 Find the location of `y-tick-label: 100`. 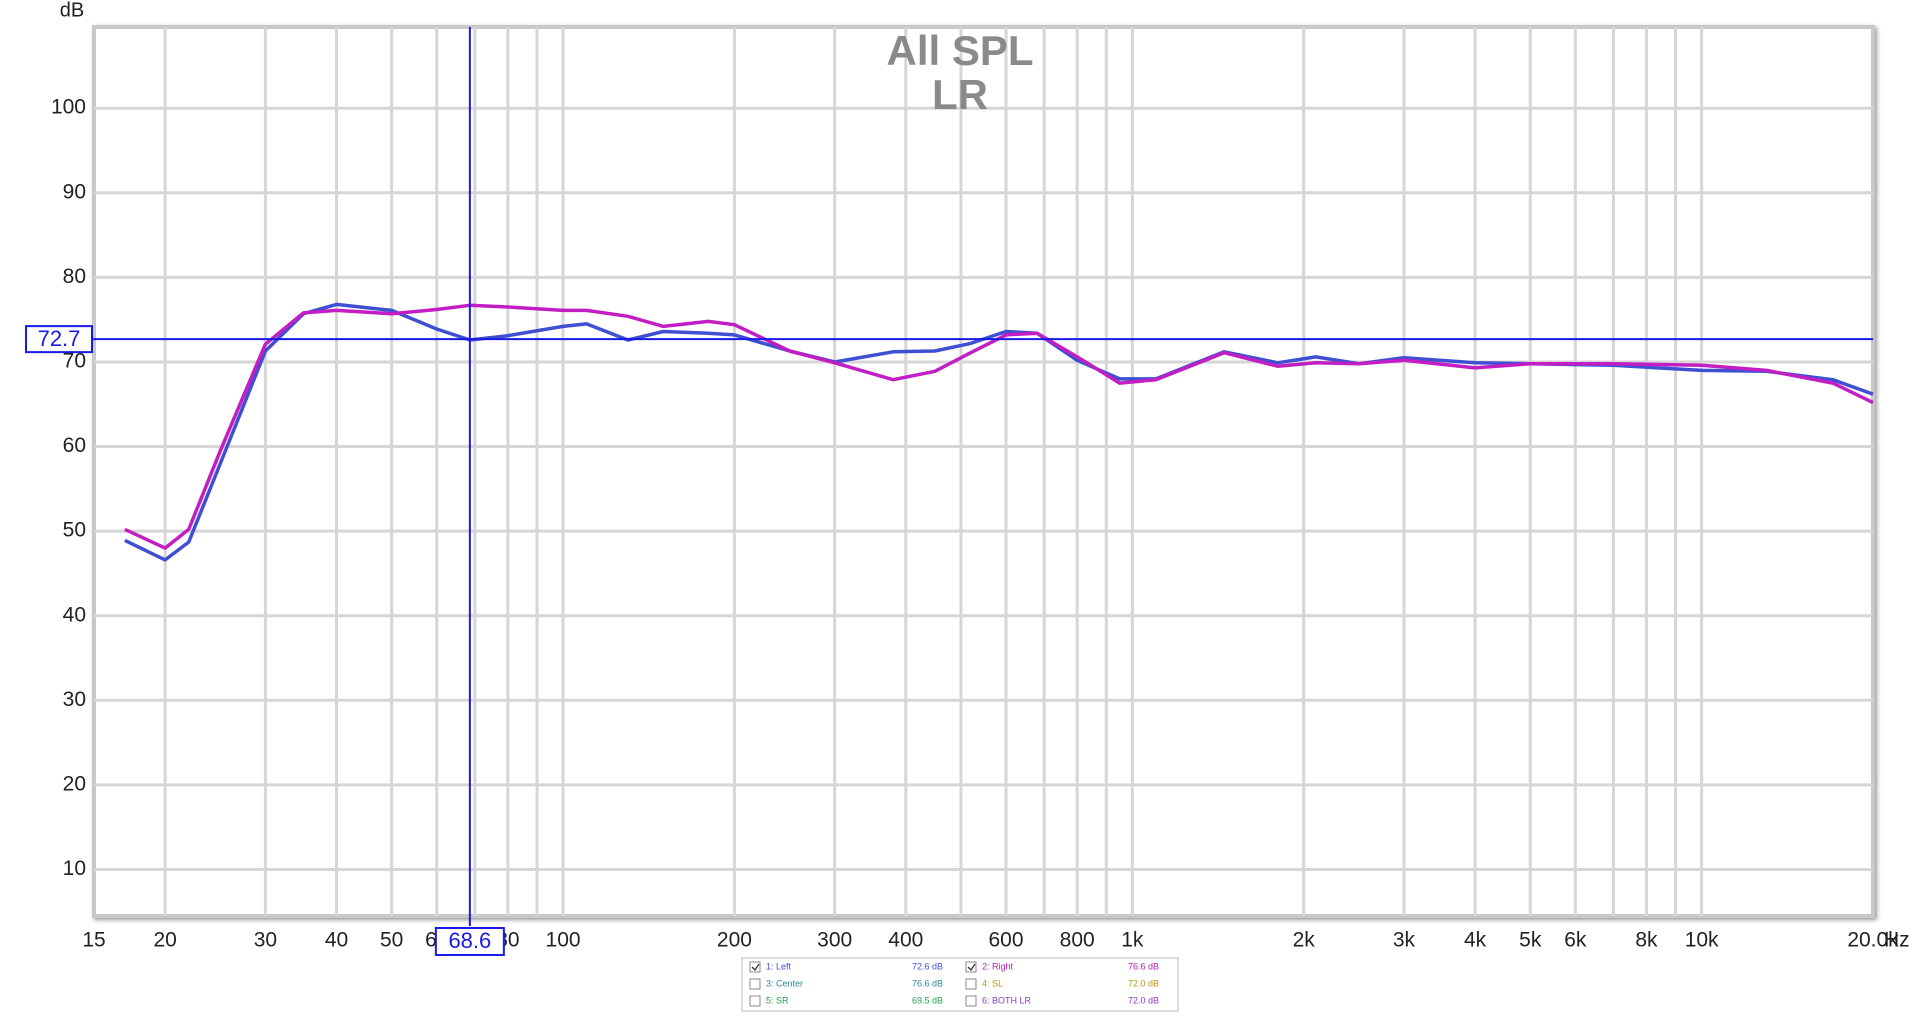

y-tick-label: 100 is located at coordinates (68, 107).